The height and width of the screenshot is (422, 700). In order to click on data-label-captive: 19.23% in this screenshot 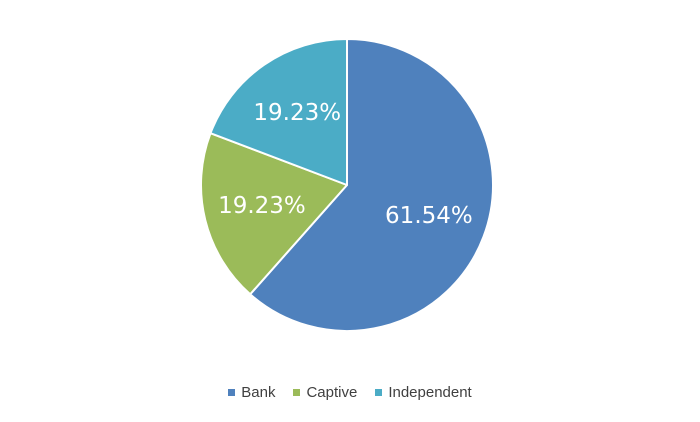, I will do `click(262, 206)`.